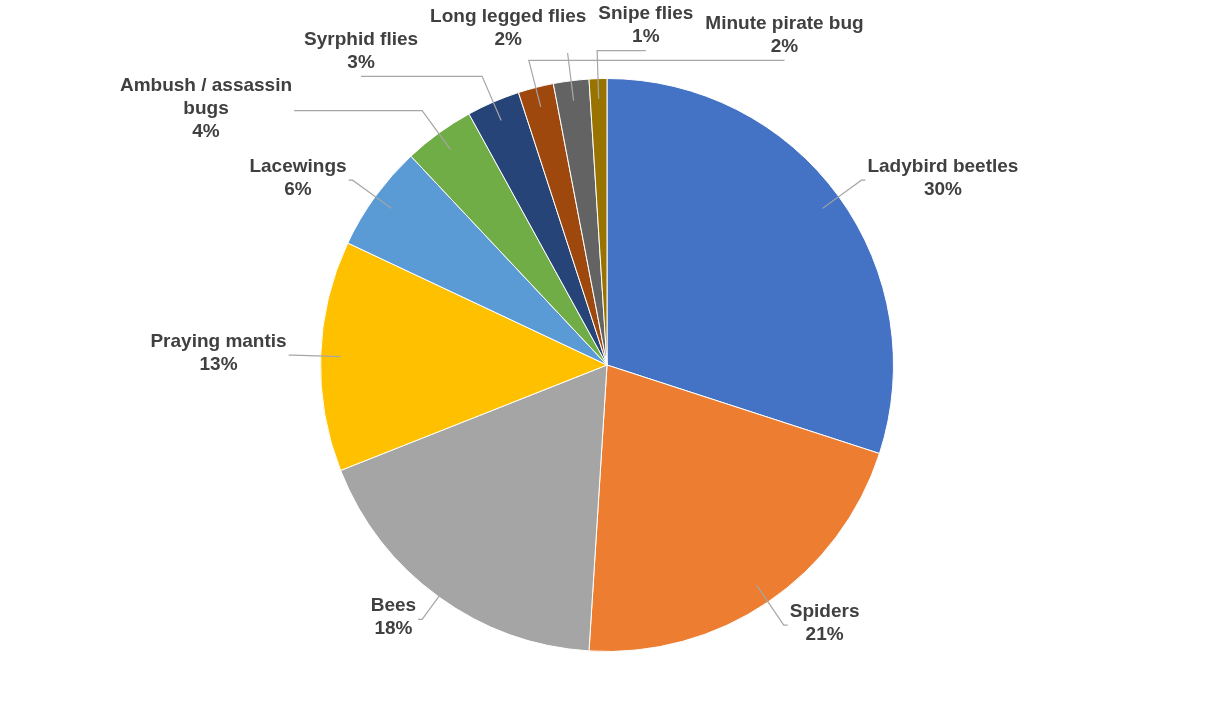 The width and height of the screenshot is (1214, 724). Describe the element at coordinates (824, 610) in the screenshot. I see `slice-label: Spiders` at that location.